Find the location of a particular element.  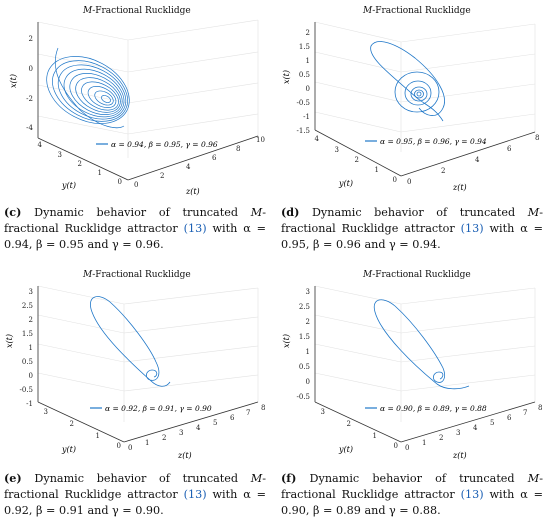

legend-text: α = 0.92, β = 0.91, γ = 0.90 is located at coordinates (158, 408).